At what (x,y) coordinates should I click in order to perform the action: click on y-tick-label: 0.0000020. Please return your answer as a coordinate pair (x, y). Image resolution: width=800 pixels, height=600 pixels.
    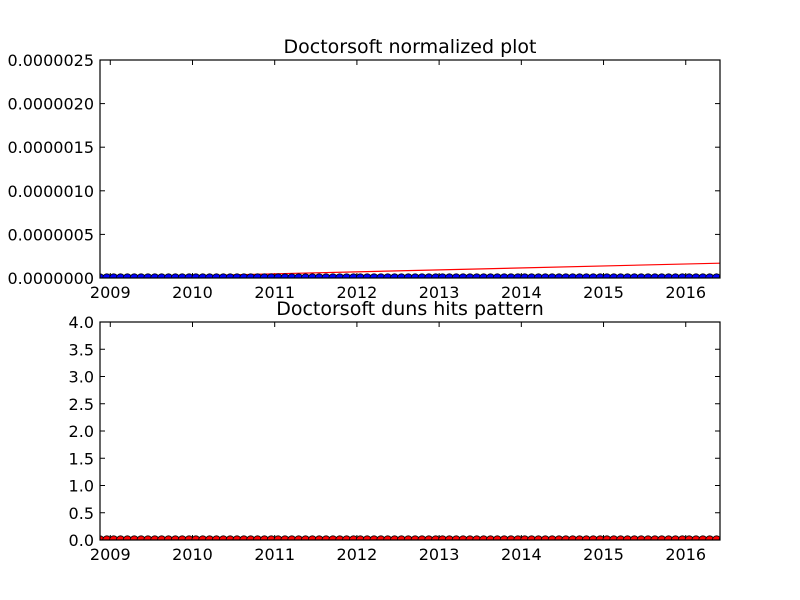
    Looking at the image, I should click on (50, 104).